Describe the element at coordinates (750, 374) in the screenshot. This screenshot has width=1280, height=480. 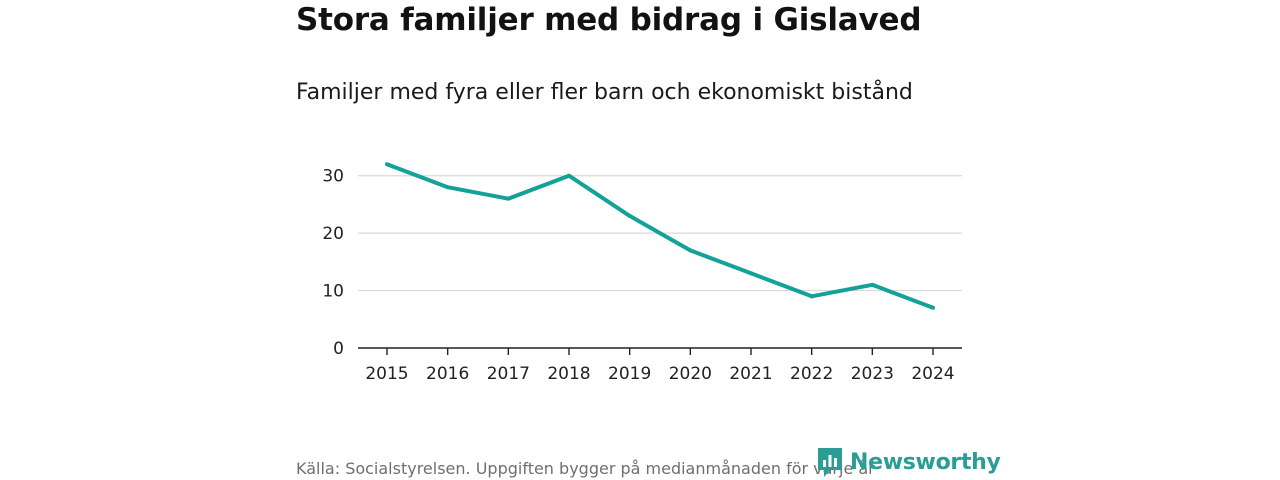
I see `x-tick-label: 2021` at that location.